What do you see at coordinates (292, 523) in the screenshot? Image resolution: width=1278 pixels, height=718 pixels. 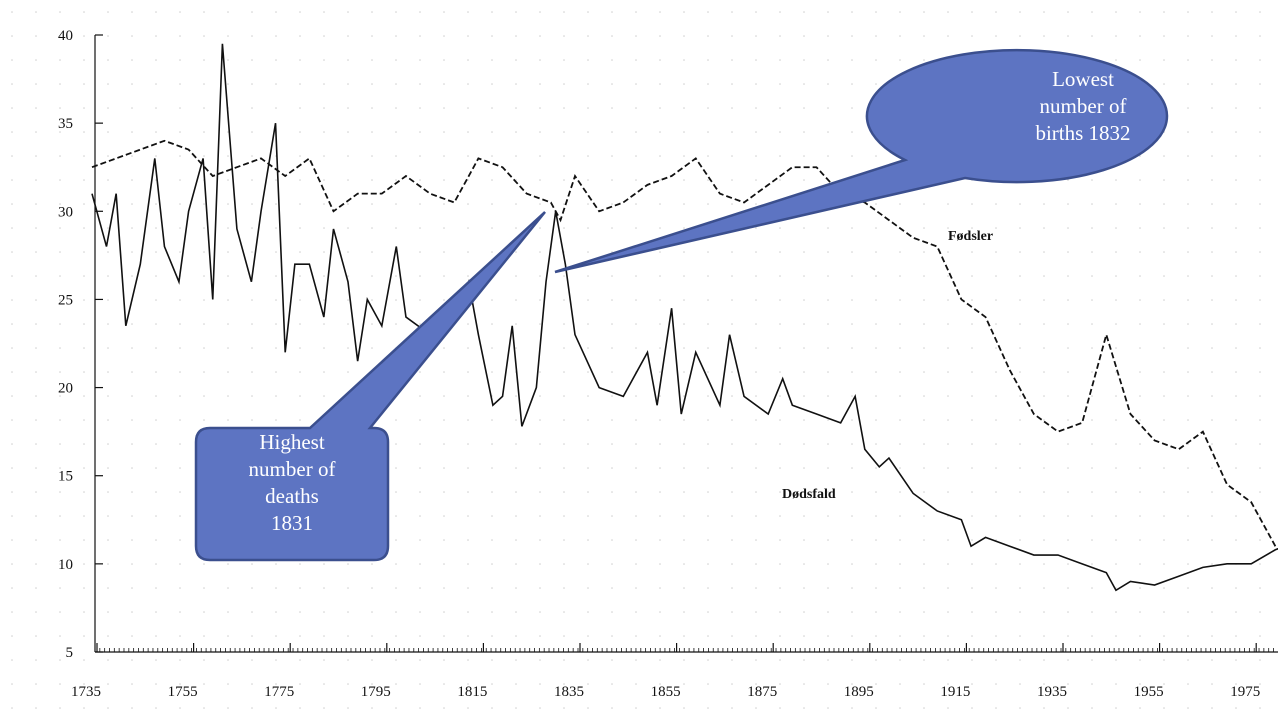 I see `callout-text: 1831` at bounding box center [292, 523].